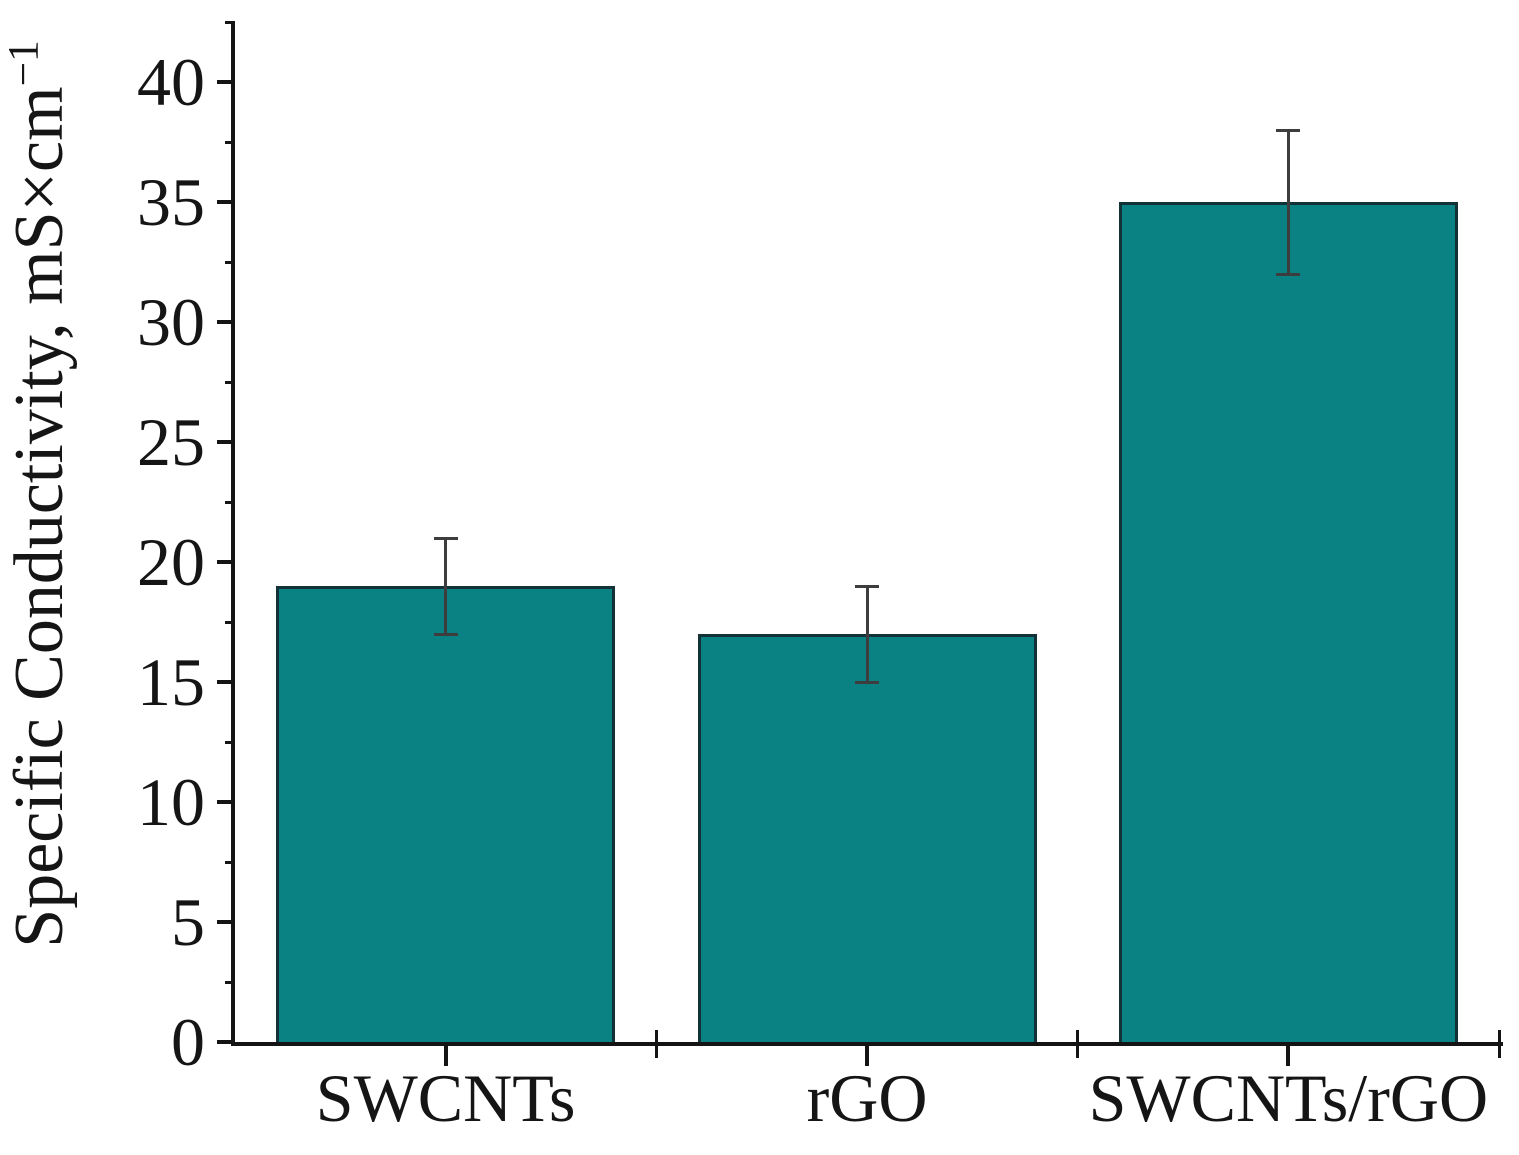 The image size is (1519, 1155). What do you see at coordinates (41, 508) in the screenshot?
I see `y-axis-title: Specific Conductivity, mS×cm−1` at bounding box center [41, 508].